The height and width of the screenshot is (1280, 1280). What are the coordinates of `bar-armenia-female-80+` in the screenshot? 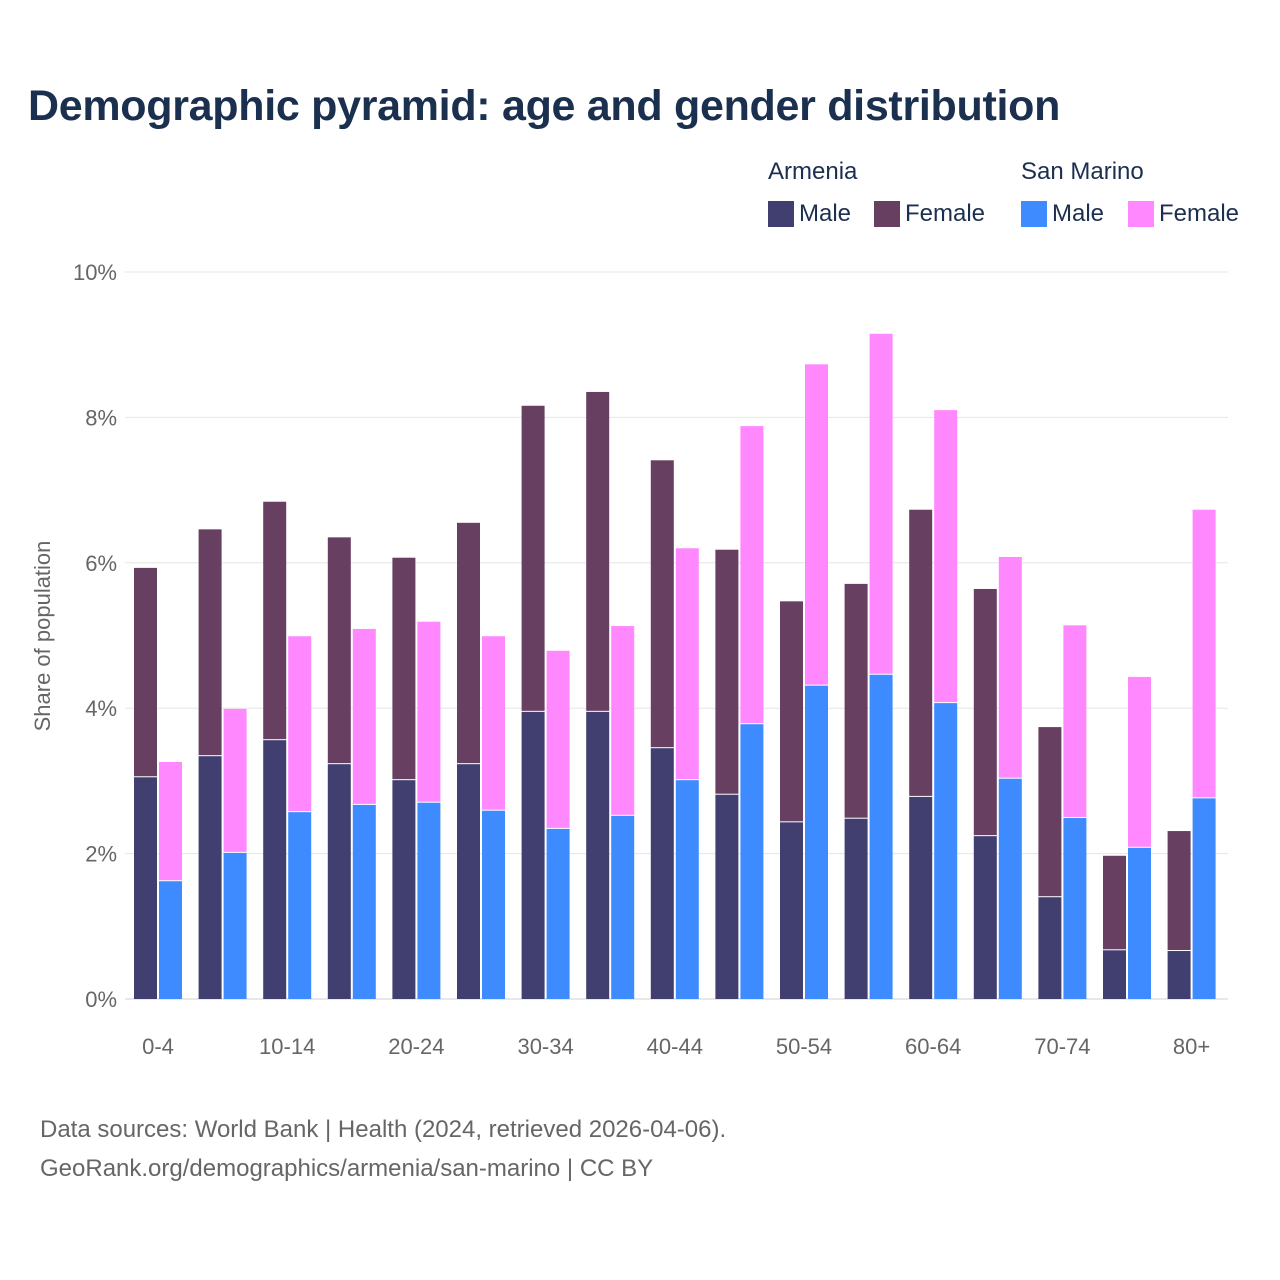 It's located at (1179, 891).